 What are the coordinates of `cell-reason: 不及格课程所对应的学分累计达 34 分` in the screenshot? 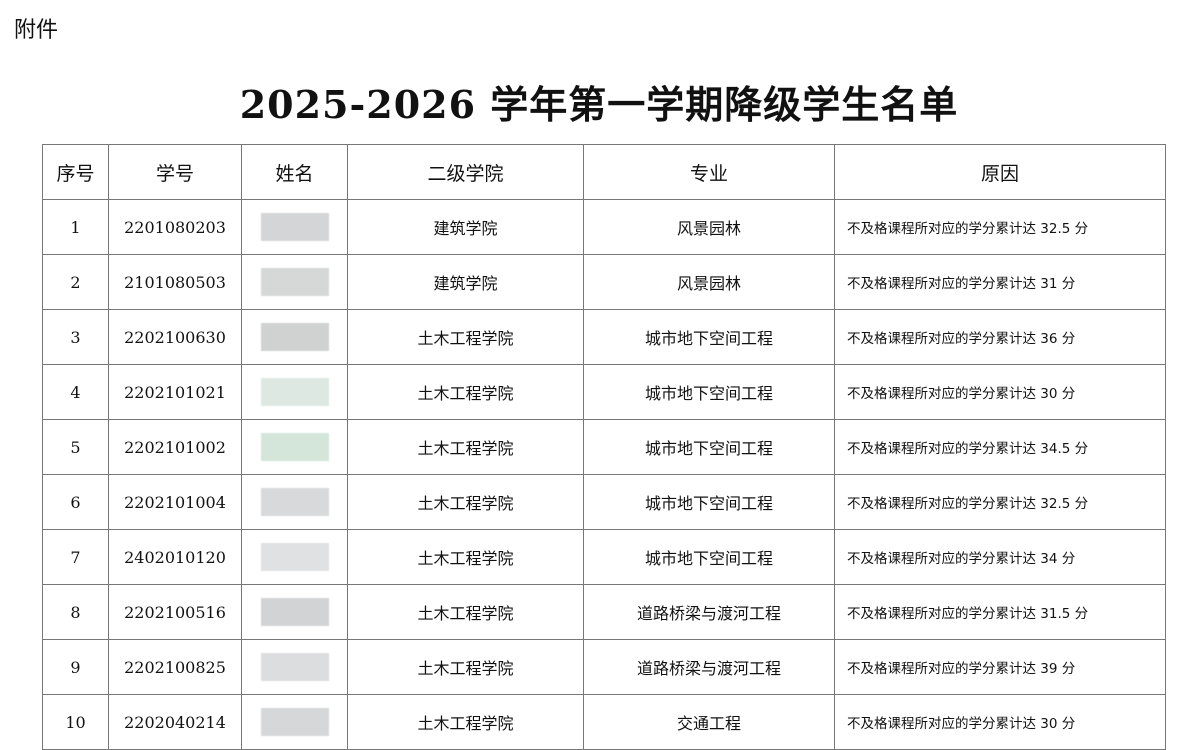 It's located at (1000, 557).